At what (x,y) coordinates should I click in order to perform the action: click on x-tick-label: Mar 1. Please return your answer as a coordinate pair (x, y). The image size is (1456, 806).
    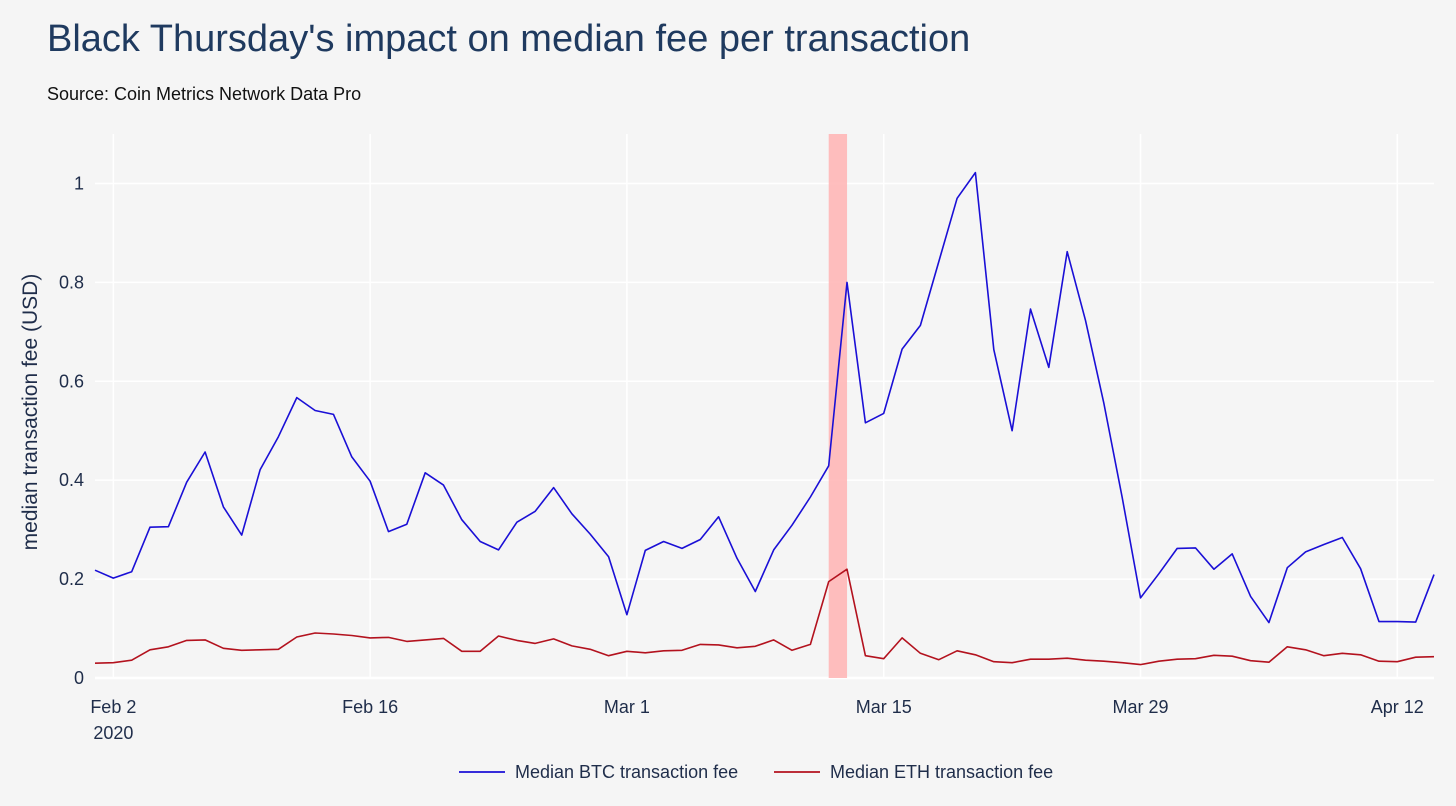
    Looking at the image, I should click on (627, 707).